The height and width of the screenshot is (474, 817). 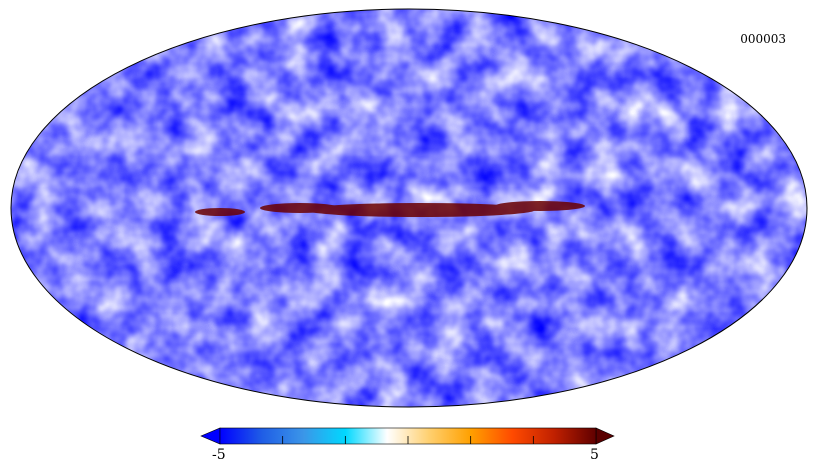 I want to click on colorbar-min-label: -5, so click(x=219, y=455).